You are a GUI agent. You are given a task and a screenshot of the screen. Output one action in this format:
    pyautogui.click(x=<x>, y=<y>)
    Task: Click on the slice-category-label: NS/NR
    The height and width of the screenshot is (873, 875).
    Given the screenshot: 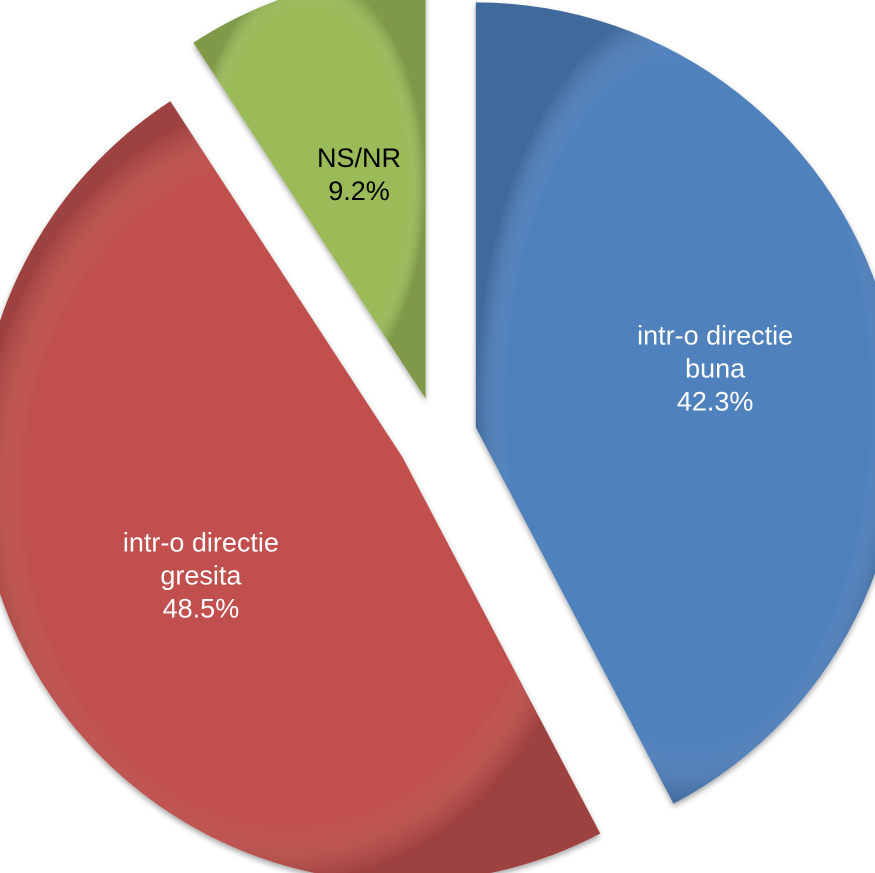 What is the action you would take?
    pyautogui.click(x=359, y=158)
    